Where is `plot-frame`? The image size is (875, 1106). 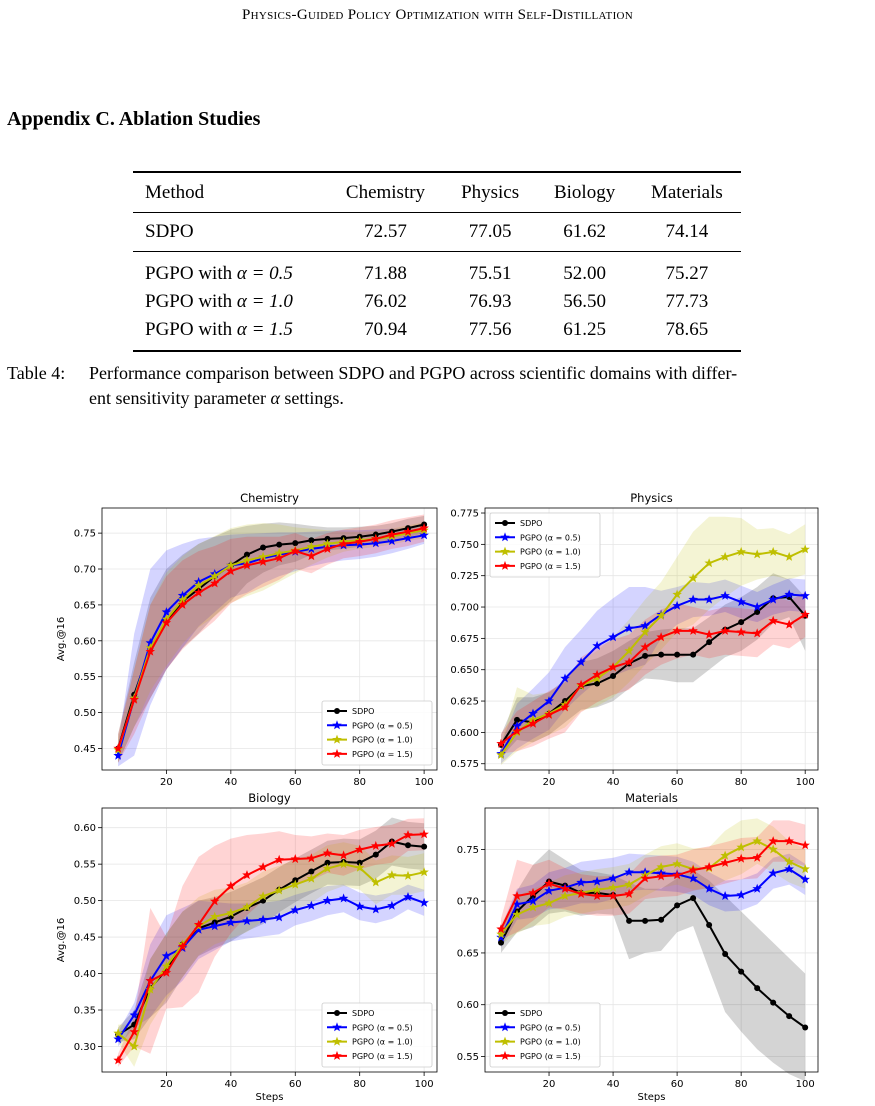
plot-frame is located at coordinates (651, 639).